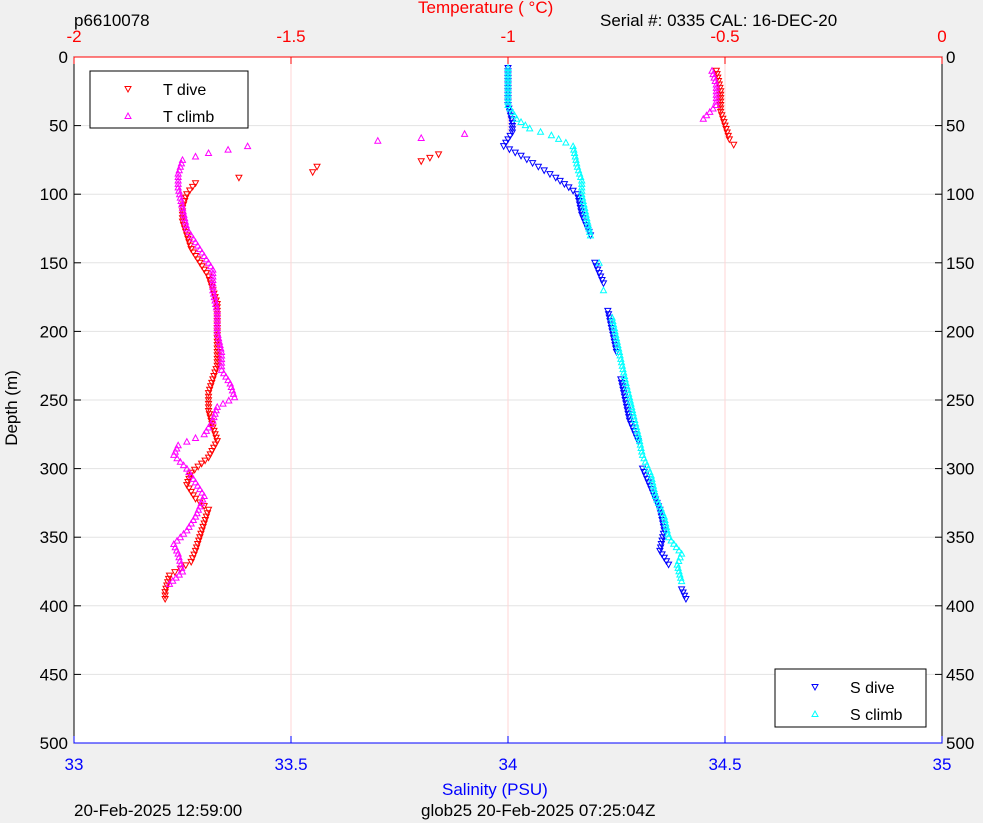  What do you see at coordinates (941, 36) in the screenshot?
I see `top-tick-label: 0` at bounding box center [941, 36].